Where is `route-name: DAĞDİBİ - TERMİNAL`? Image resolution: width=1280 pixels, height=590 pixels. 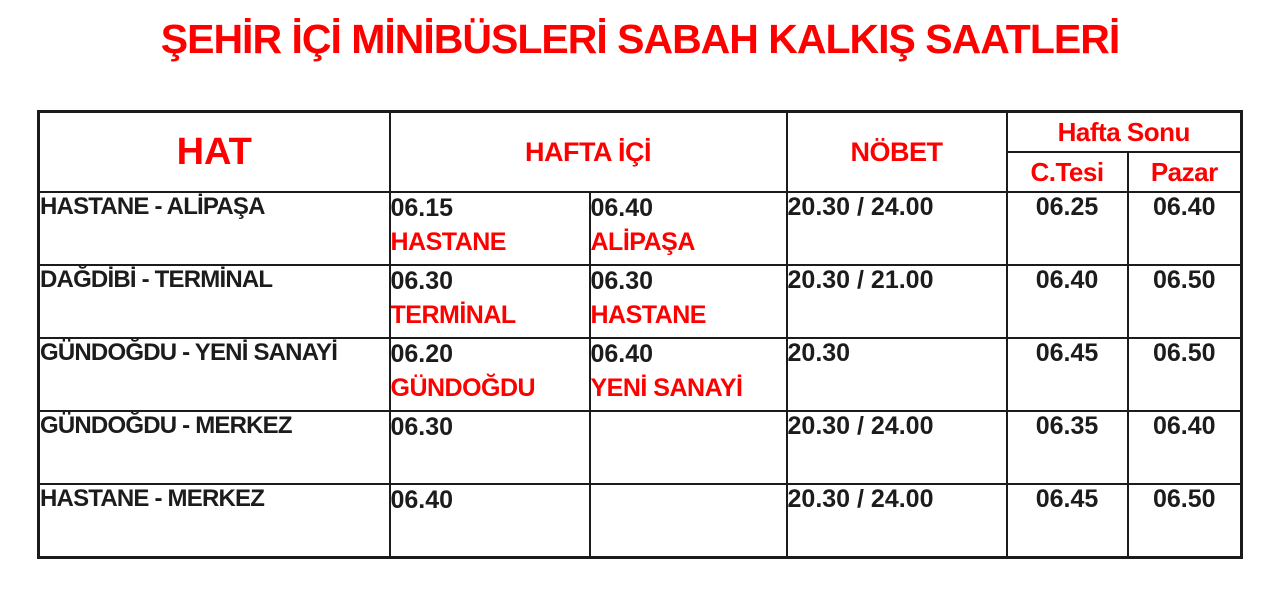 route-name: DAĞDİBİ - TERMİNAL is located at coordinates (214, 301).